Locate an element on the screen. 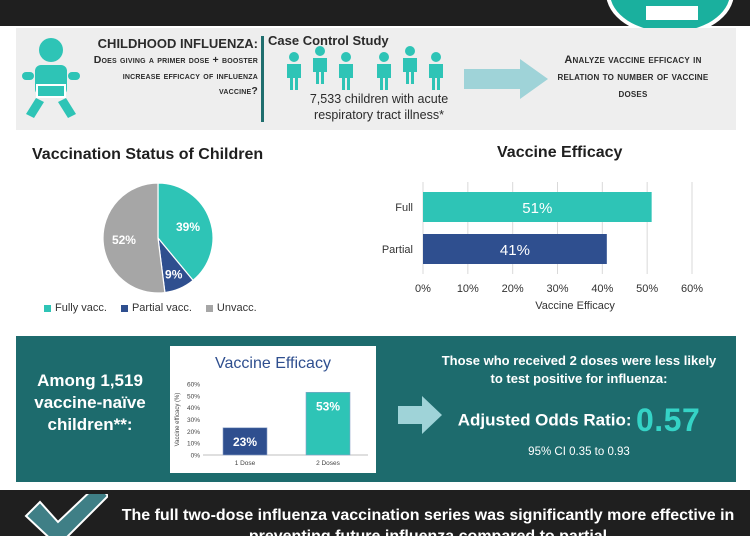 This screenshot has height=536, width=750. x-tick-label: 60% is located at coordinates (692, 289).